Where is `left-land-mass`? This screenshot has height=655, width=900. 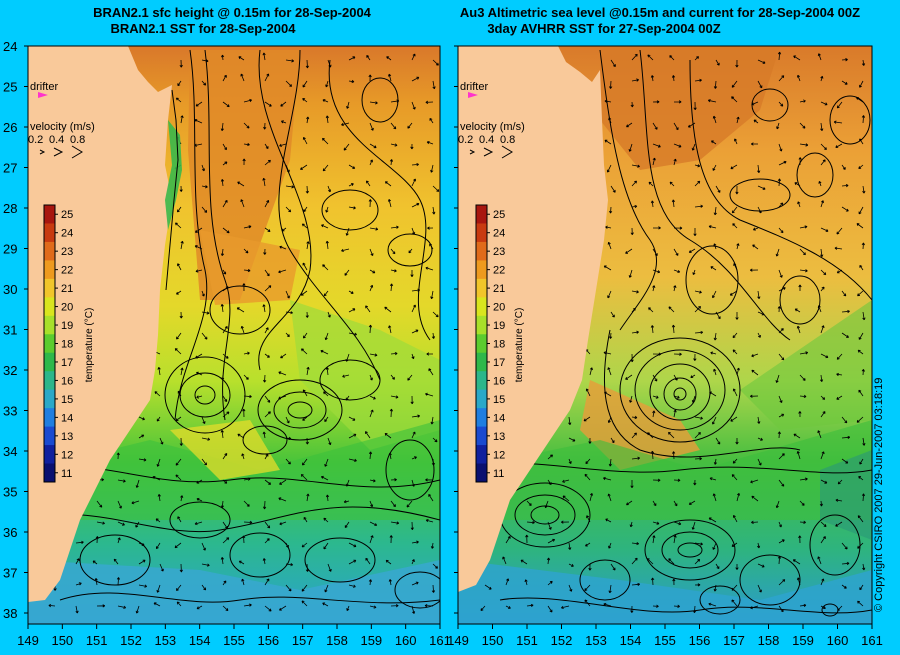
left-land-mass is located at coordinates (100, 324).